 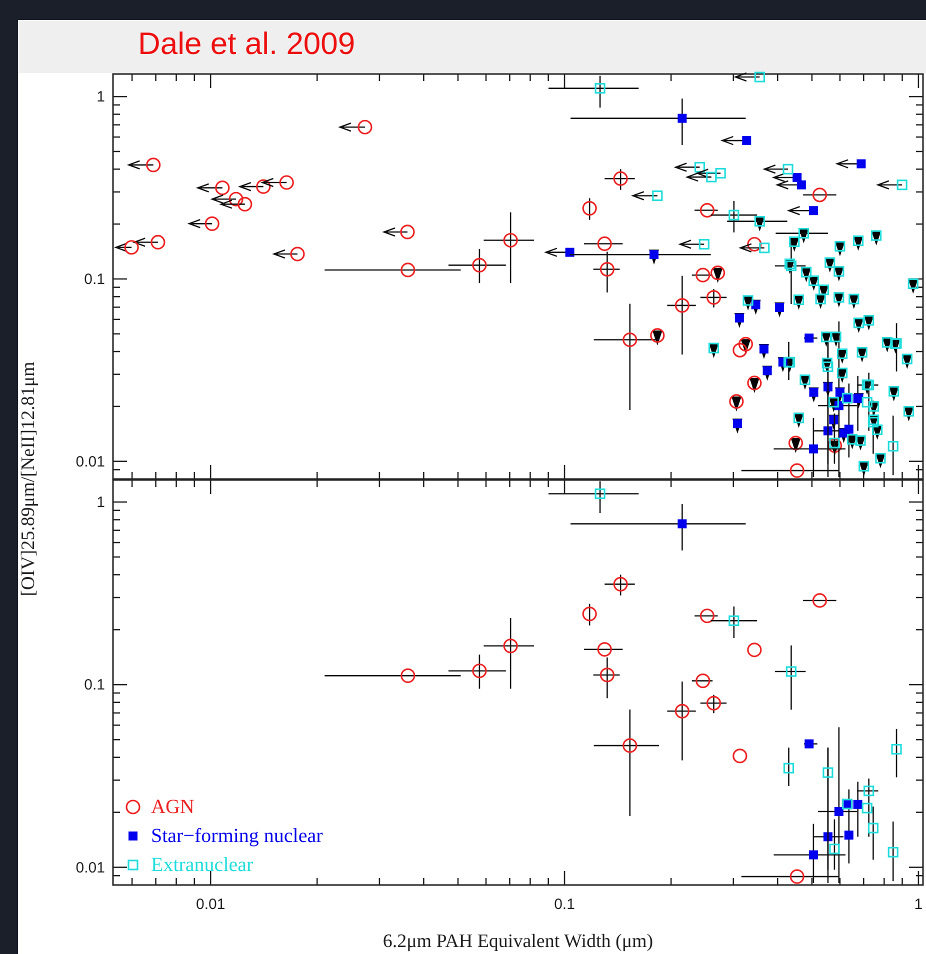 What do you see at coordinates (237, 836) in the screenshot?
I see `legend-label: Star−forming nuclear` at bounding box center [237, 836].